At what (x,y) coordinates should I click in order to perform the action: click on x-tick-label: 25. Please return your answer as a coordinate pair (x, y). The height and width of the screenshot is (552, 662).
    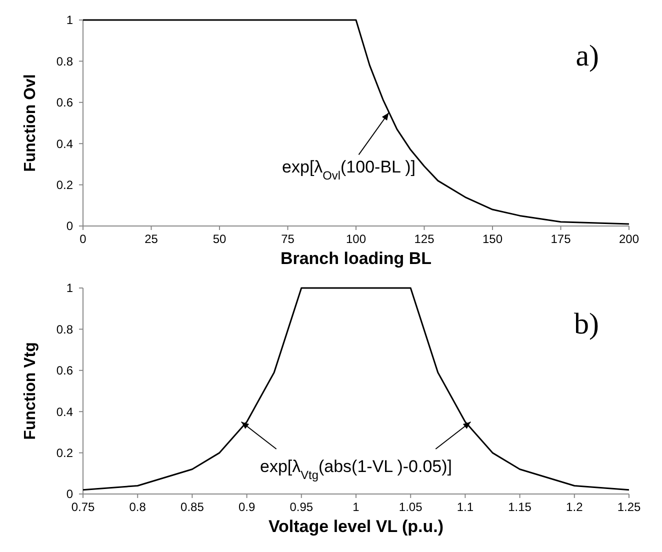
    Looking at the image, I should click on (151, 239).